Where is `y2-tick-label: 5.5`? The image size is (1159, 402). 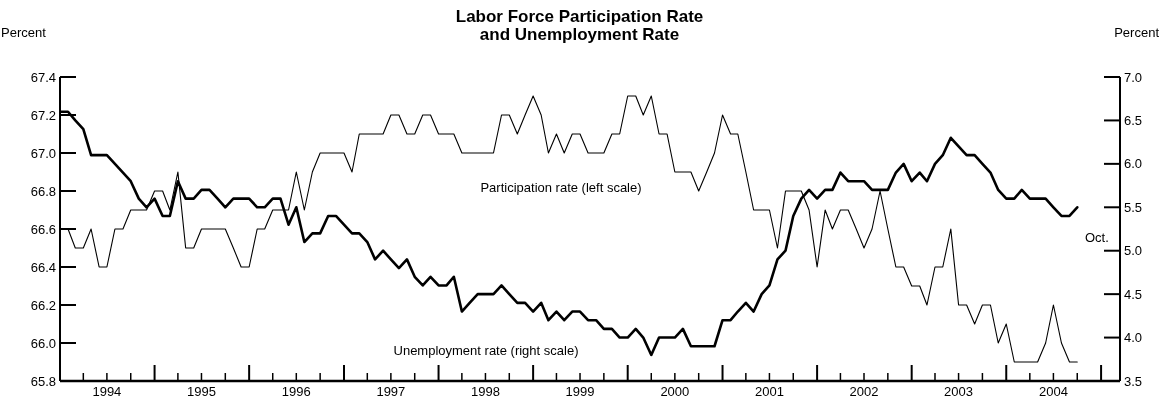 y2-tick-label: 5.5 is located at coordinates (1133, 207).